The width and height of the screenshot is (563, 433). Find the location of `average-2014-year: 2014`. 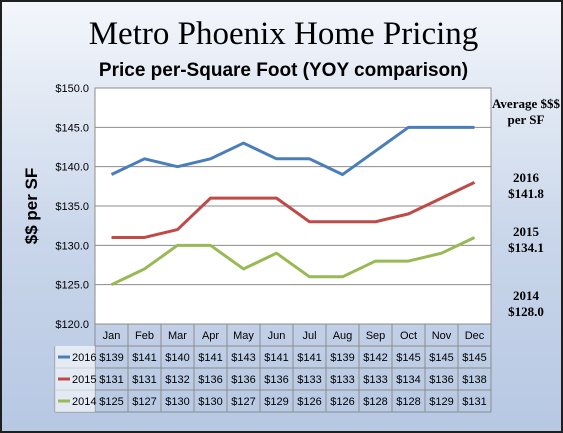

average-2014-year: 2014 is located at coordinates (526, 295).